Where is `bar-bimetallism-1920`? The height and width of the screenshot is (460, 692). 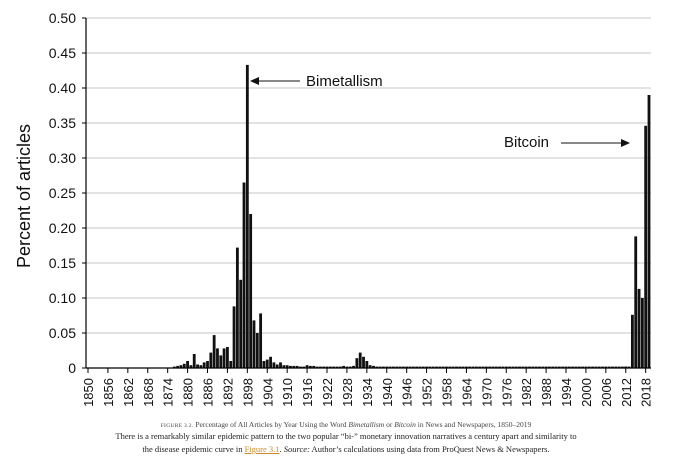 bar-bimetallism-1920 is located at coordinates (320, 367).